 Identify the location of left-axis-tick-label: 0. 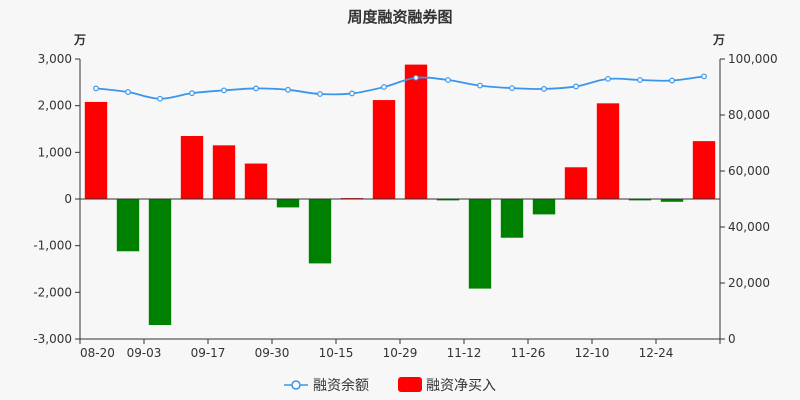
(68, 199).